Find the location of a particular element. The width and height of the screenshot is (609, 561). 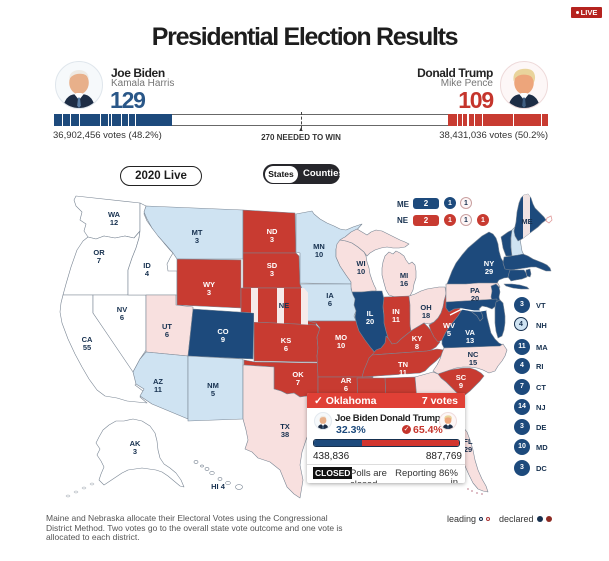

svg-text: OK is located at coordinates (298, 374).